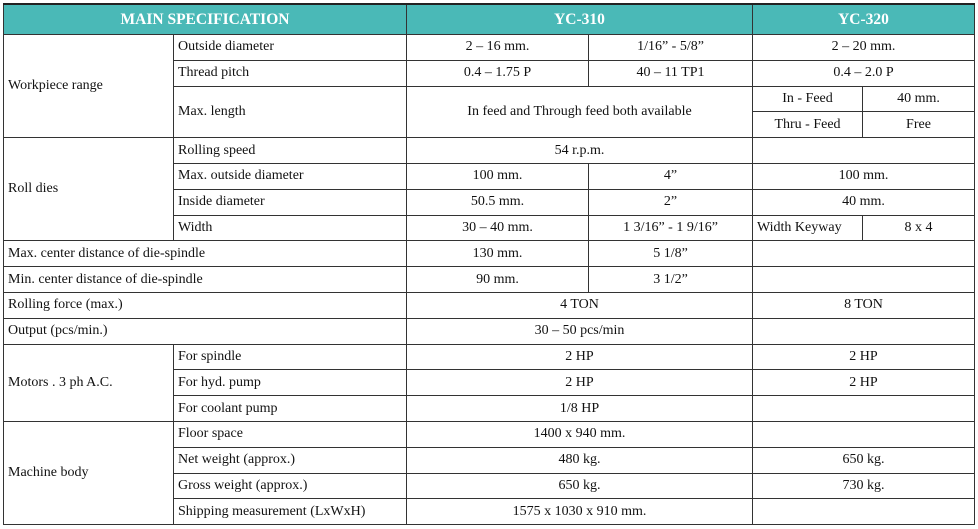 This screenshot has height=529, width=978. I want to click on header-main-specification: MAIN SPECIFICATION, so click(205, 19).